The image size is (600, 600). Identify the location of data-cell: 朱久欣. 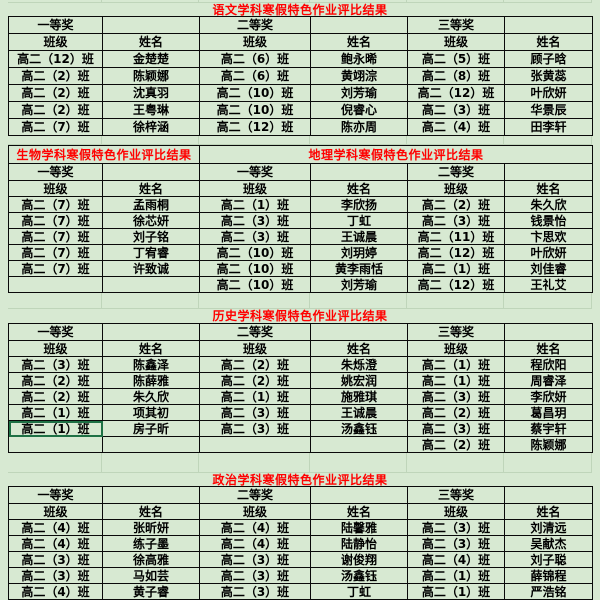
(549, 205).